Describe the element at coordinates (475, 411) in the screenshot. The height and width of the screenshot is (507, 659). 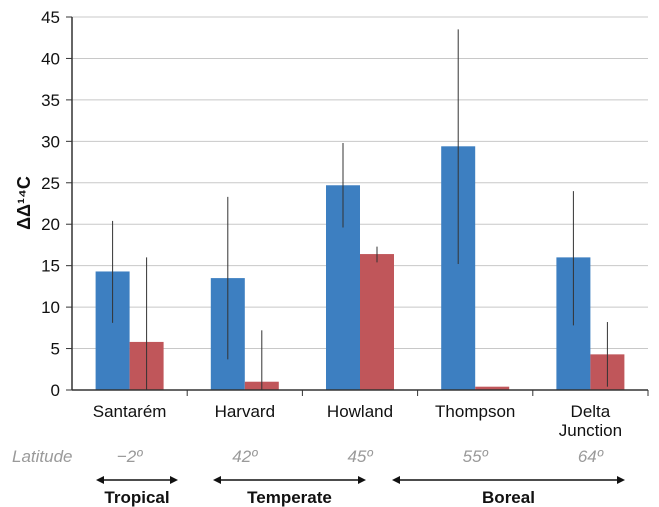
I see `category-label: Thompson` at that location.